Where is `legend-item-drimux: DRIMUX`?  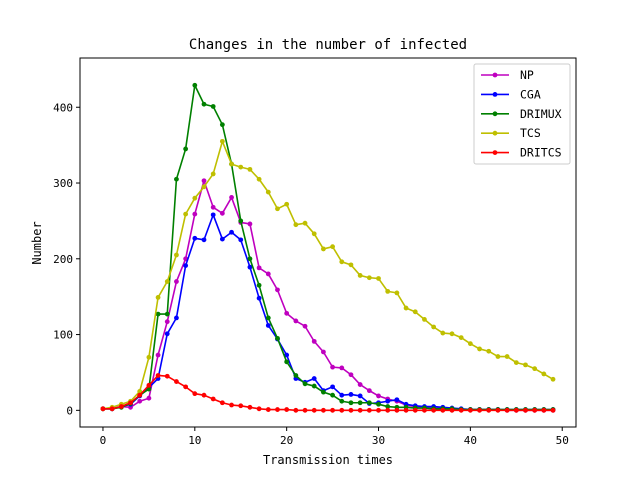
legend-item-drimux: DRIMUX is located at coordinates (521, 114).